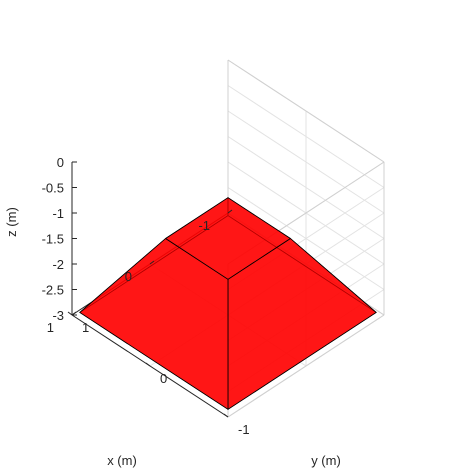  What do you see at coordinates (53, 188) in the screenshot?
I see `z-tick-label: -0.5` at bounding box center [53, 188].